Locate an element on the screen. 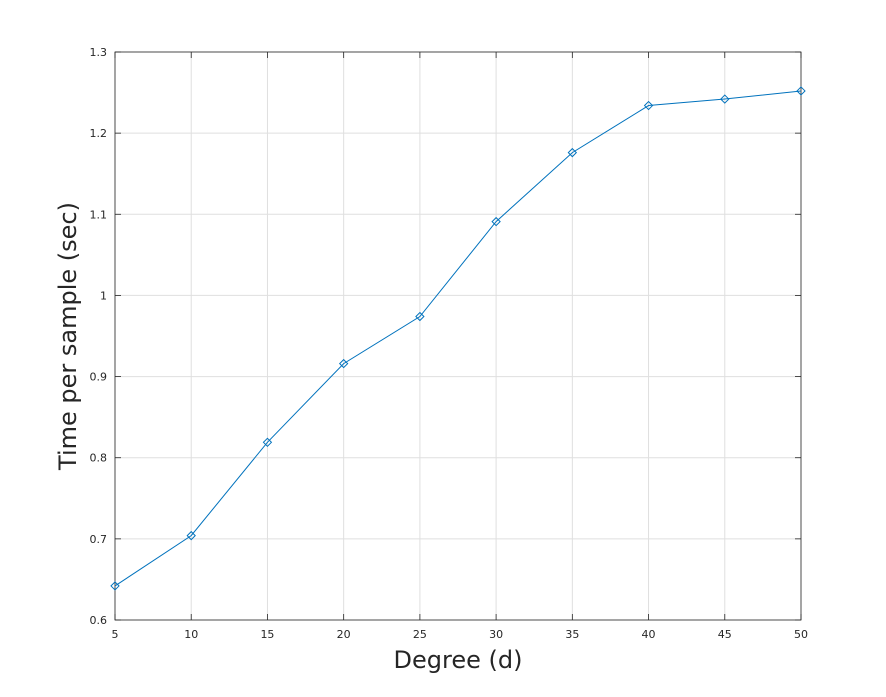  x-tick-label: 30 is located at coordinates (496, 634).